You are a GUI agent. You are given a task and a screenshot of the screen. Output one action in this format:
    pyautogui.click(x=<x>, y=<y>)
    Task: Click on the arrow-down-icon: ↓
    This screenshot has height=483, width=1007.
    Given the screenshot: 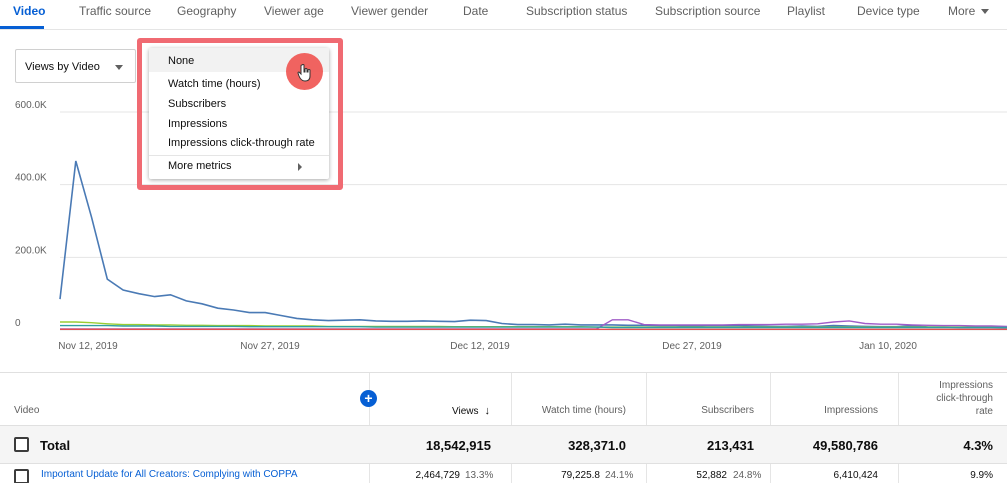 What is the action you would take?
    pyautogui.click(x=487, y=411)
    